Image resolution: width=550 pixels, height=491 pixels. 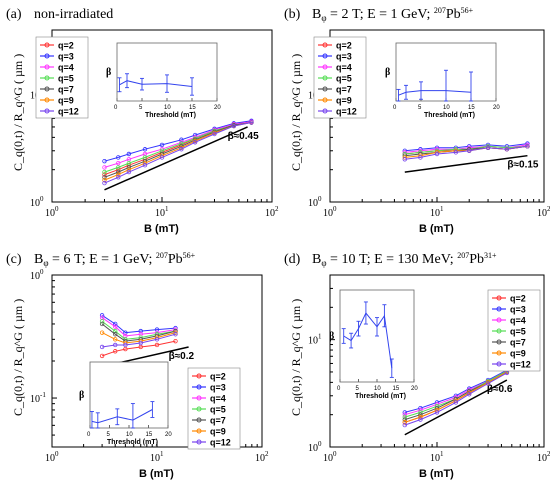 I want to click on panel-label: (a), so click(x=14, y=14).